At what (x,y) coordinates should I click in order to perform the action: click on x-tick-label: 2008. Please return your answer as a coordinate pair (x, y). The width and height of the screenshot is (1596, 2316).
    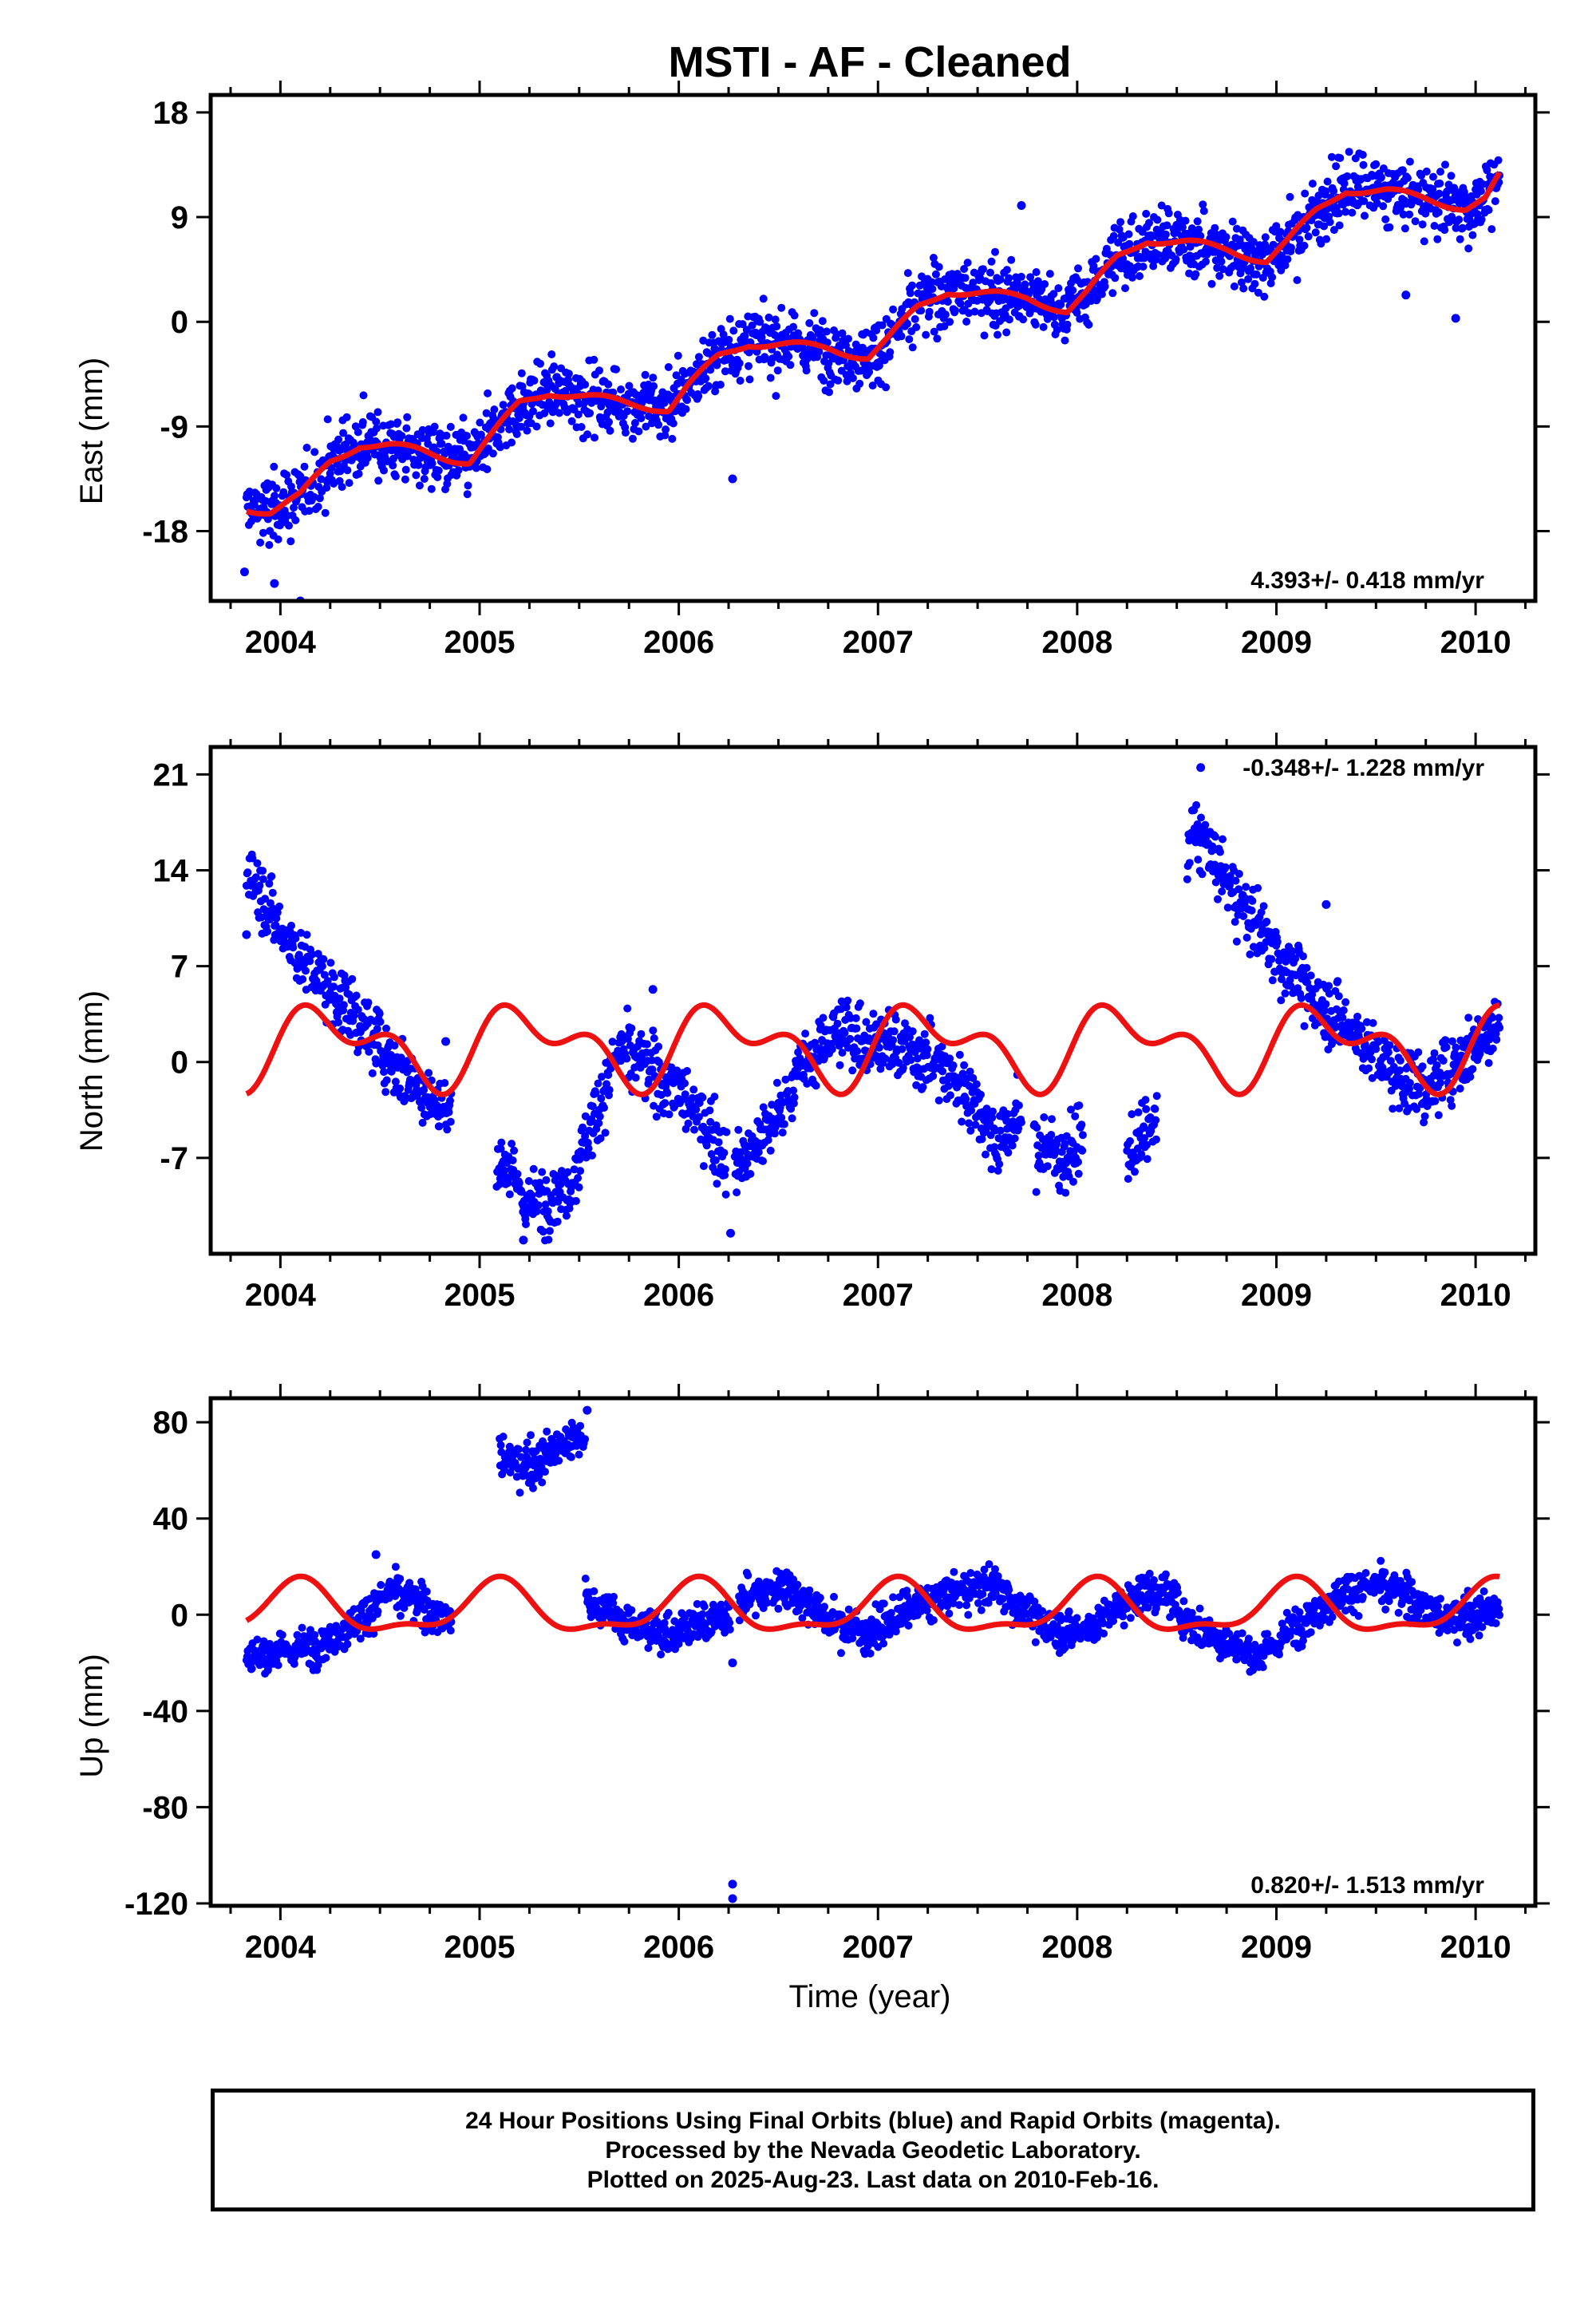
    Looking at the image, I should click on (1076, 1295).